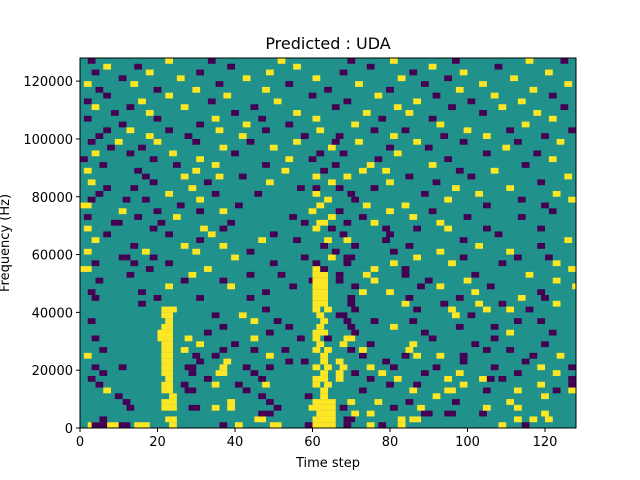 The width and height of the screenshot is (640, 480). What do you see at coordinates (235, 442) in the screenshot?
I see `x-tick-label: 40` at bounding box center [235, 442].